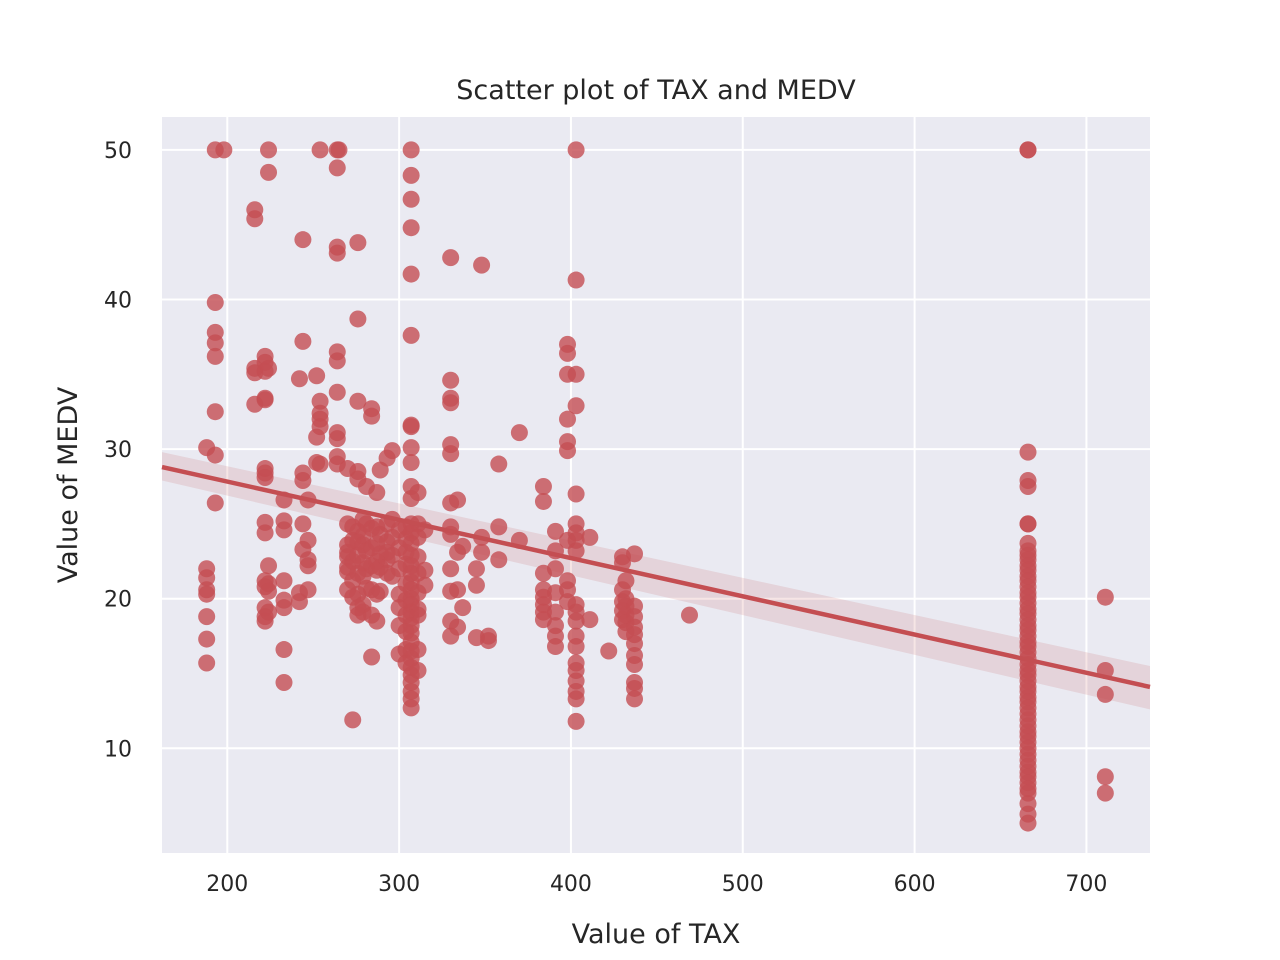 Image resolution: width=1280 pixels, height=960 pixels. I want to click on y-tick-labels: 10 20 30 40 50, so click(118, 450).